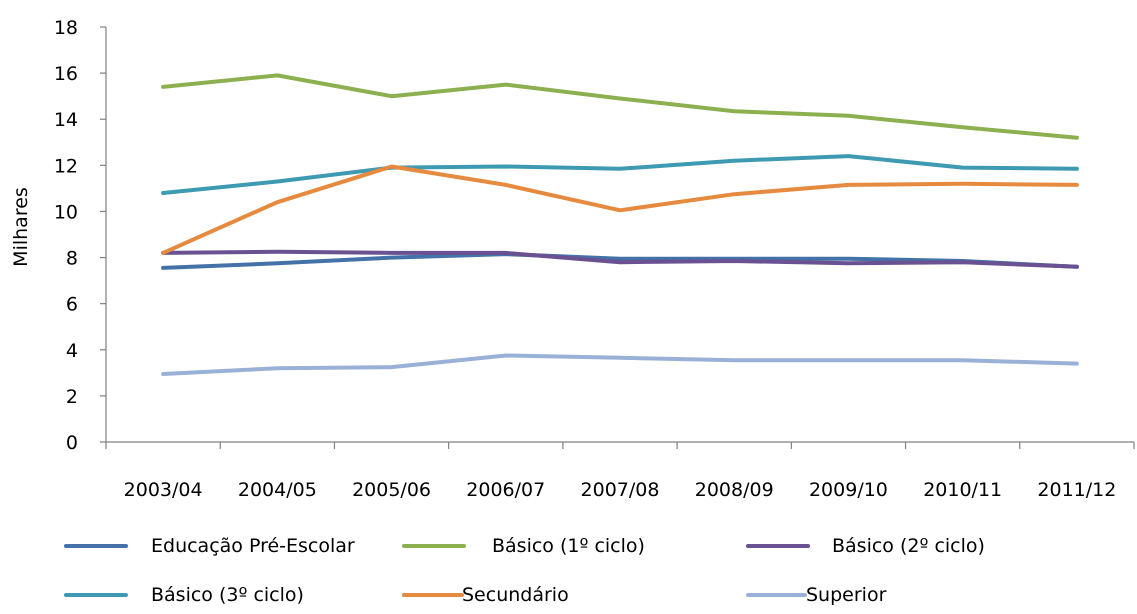 This screenshot has width=1137, height=614. Describe the element at coordinates (72, 397) in the screenshot. I see `y-tick-label: 2` at that location.